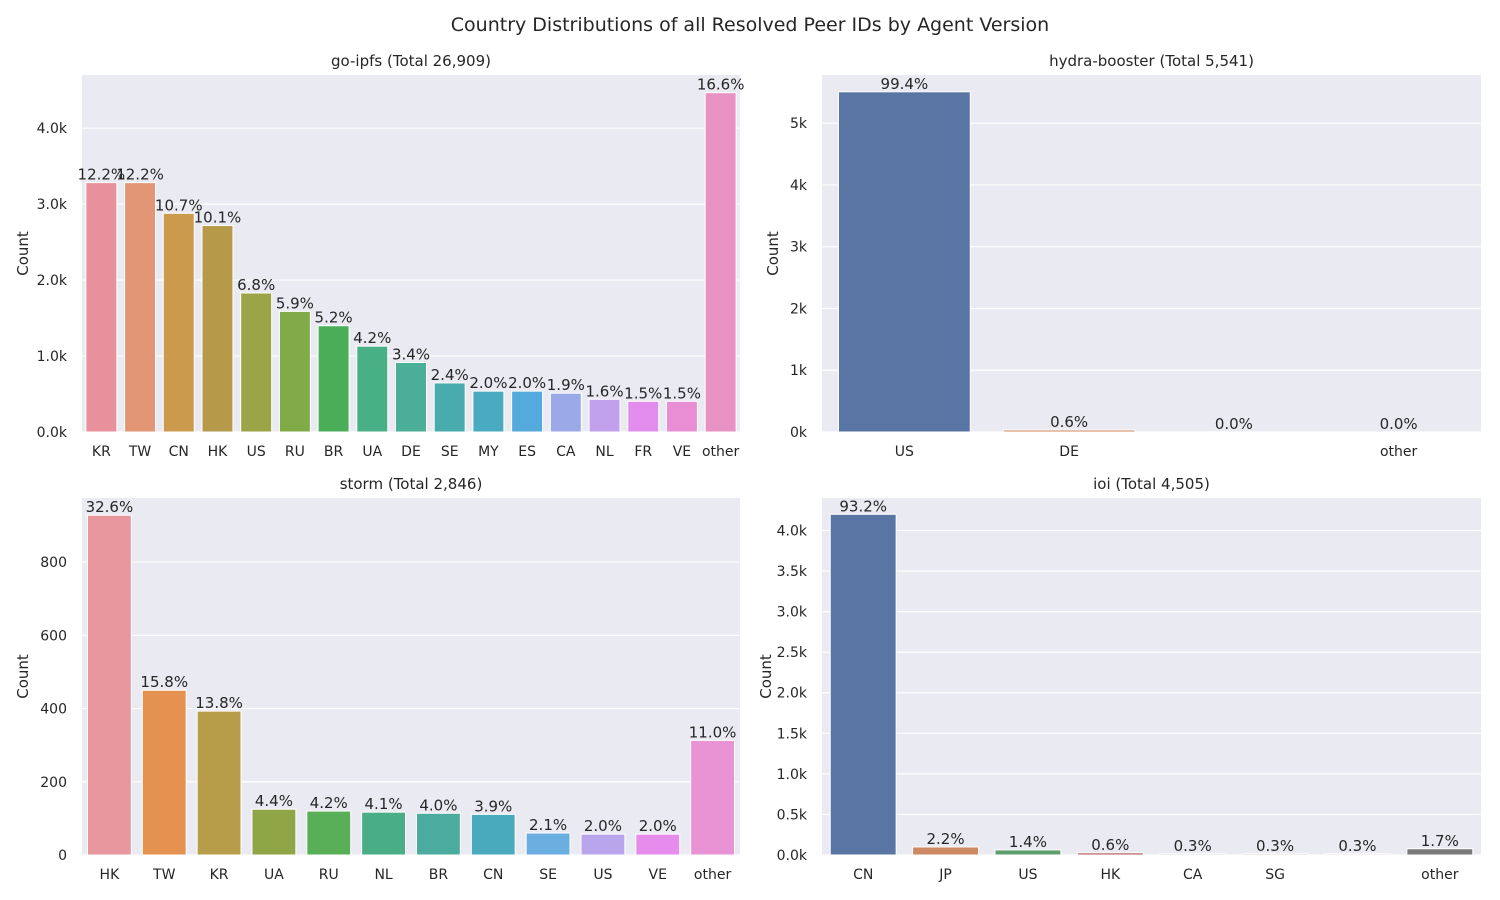 The height and width of the screenshot is (900, 1500). I want to click on x-tick-label: VE, so click(658, 875).